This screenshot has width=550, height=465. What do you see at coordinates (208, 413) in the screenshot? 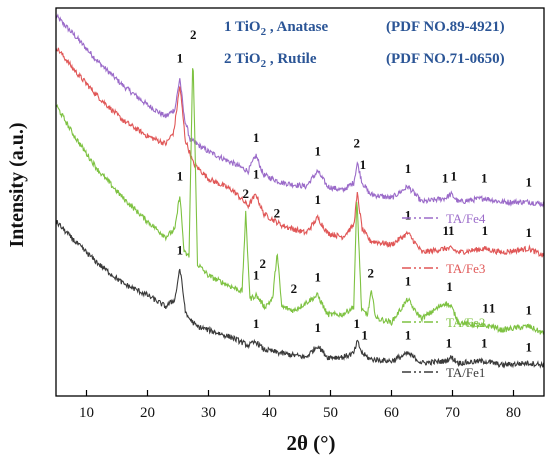
I see `x-tick-label: 30` at bounding box center [208, 413].